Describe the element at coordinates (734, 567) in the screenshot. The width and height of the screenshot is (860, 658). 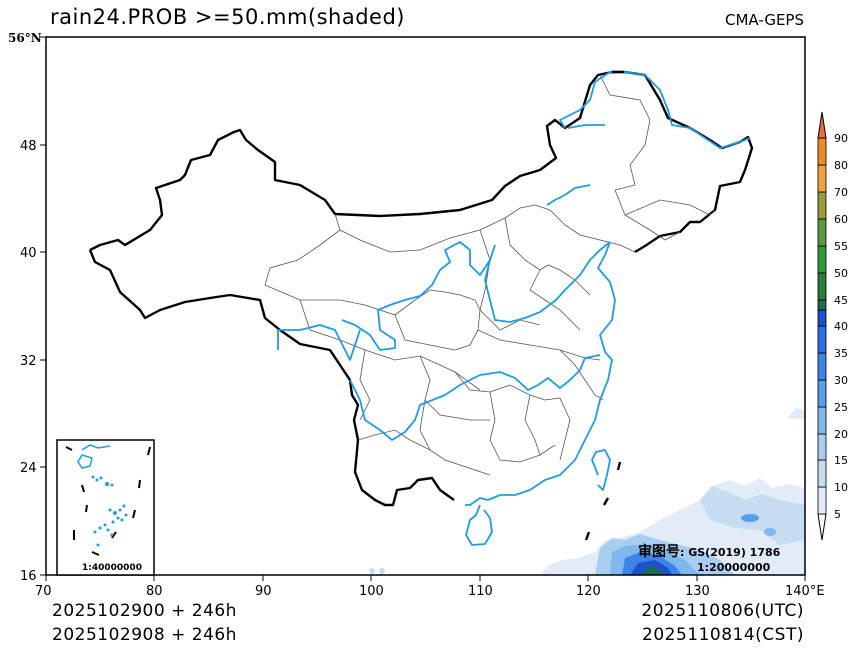
I see `main-map-scale: 1:20000000` at that location.